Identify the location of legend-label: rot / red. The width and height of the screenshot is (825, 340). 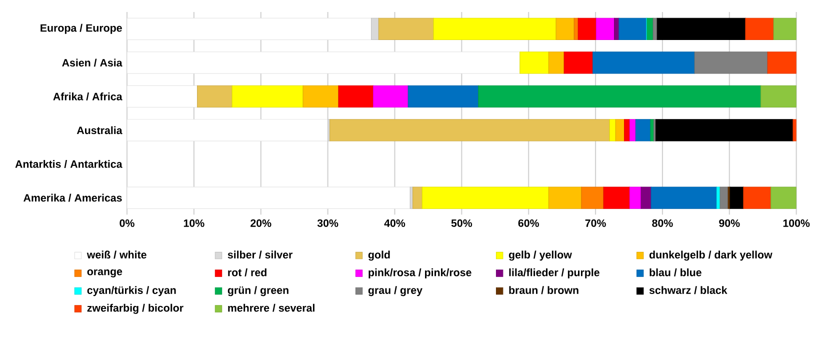
(247, 272).